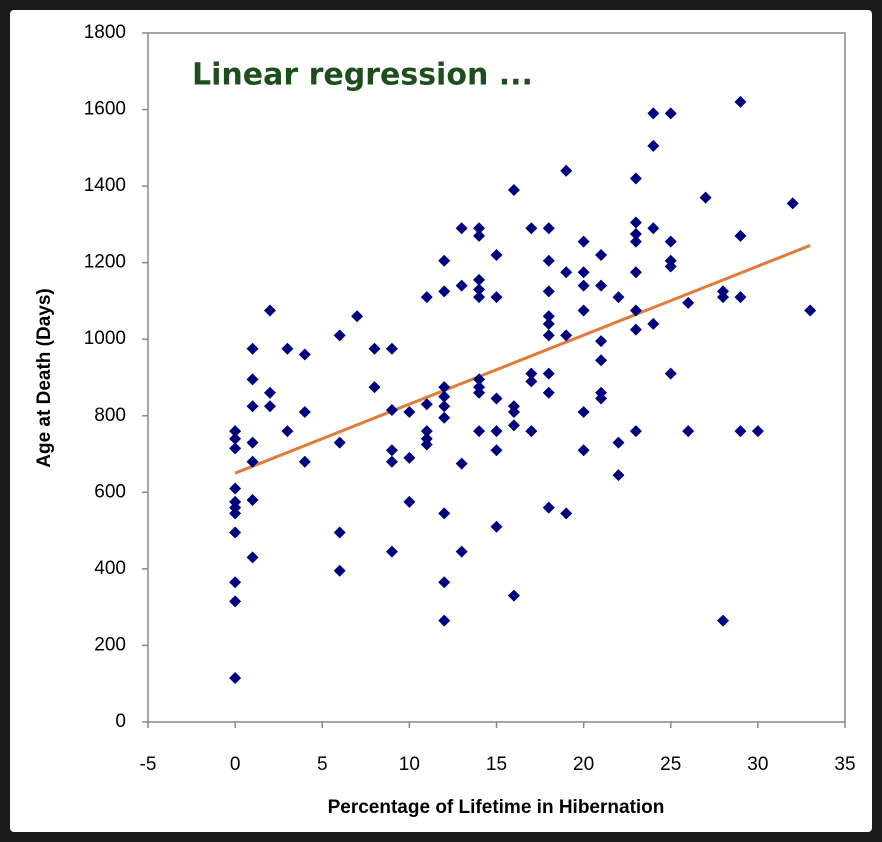 This screenshot has height=842, width=882. Describe the element at coordinates (322, 764) in the screenshot. I see `x-tick-label: 5` at that location.